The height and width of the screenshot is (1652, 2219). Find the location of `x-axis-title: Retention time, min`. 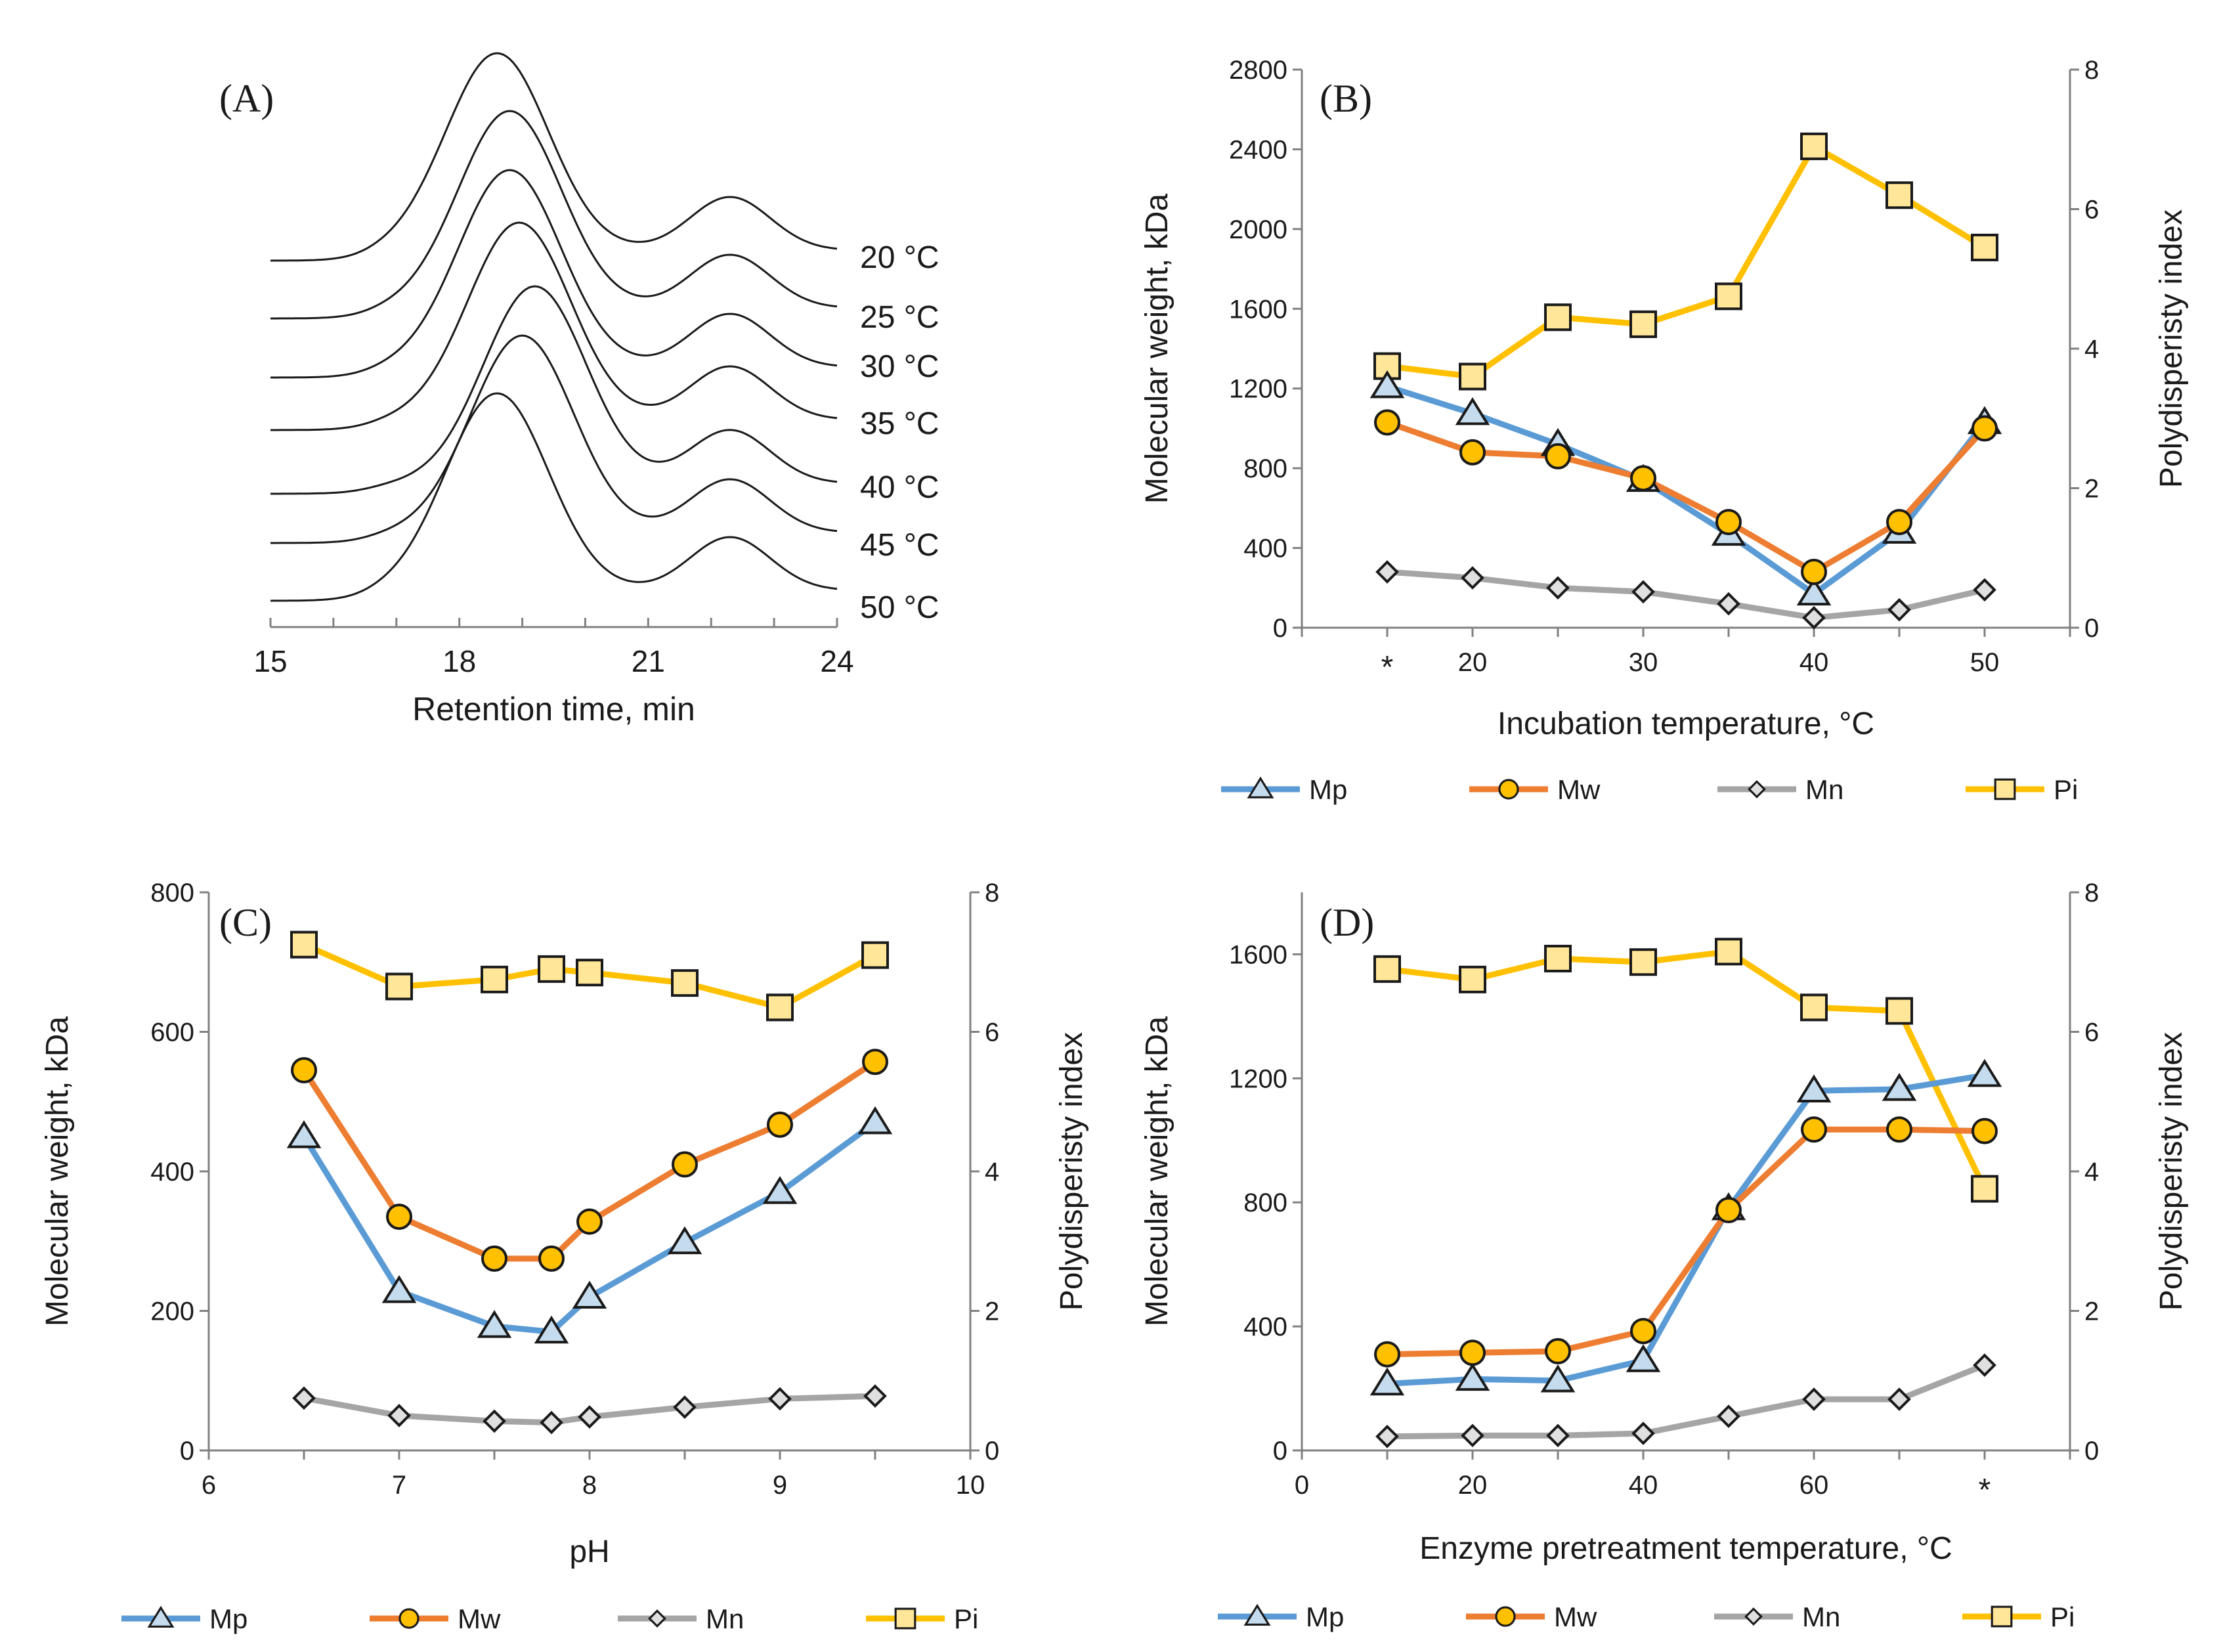

x-axis-title: Retention time, min is located at coordinates (554, 710).